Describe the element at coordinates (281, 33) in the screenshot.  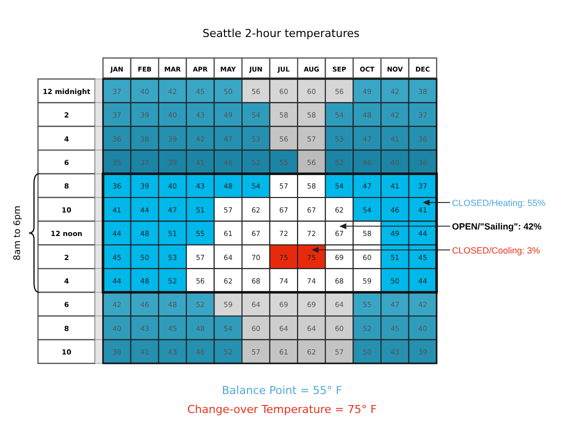
I see `chart-title: Seattle 2-hour temperatures` at that location.